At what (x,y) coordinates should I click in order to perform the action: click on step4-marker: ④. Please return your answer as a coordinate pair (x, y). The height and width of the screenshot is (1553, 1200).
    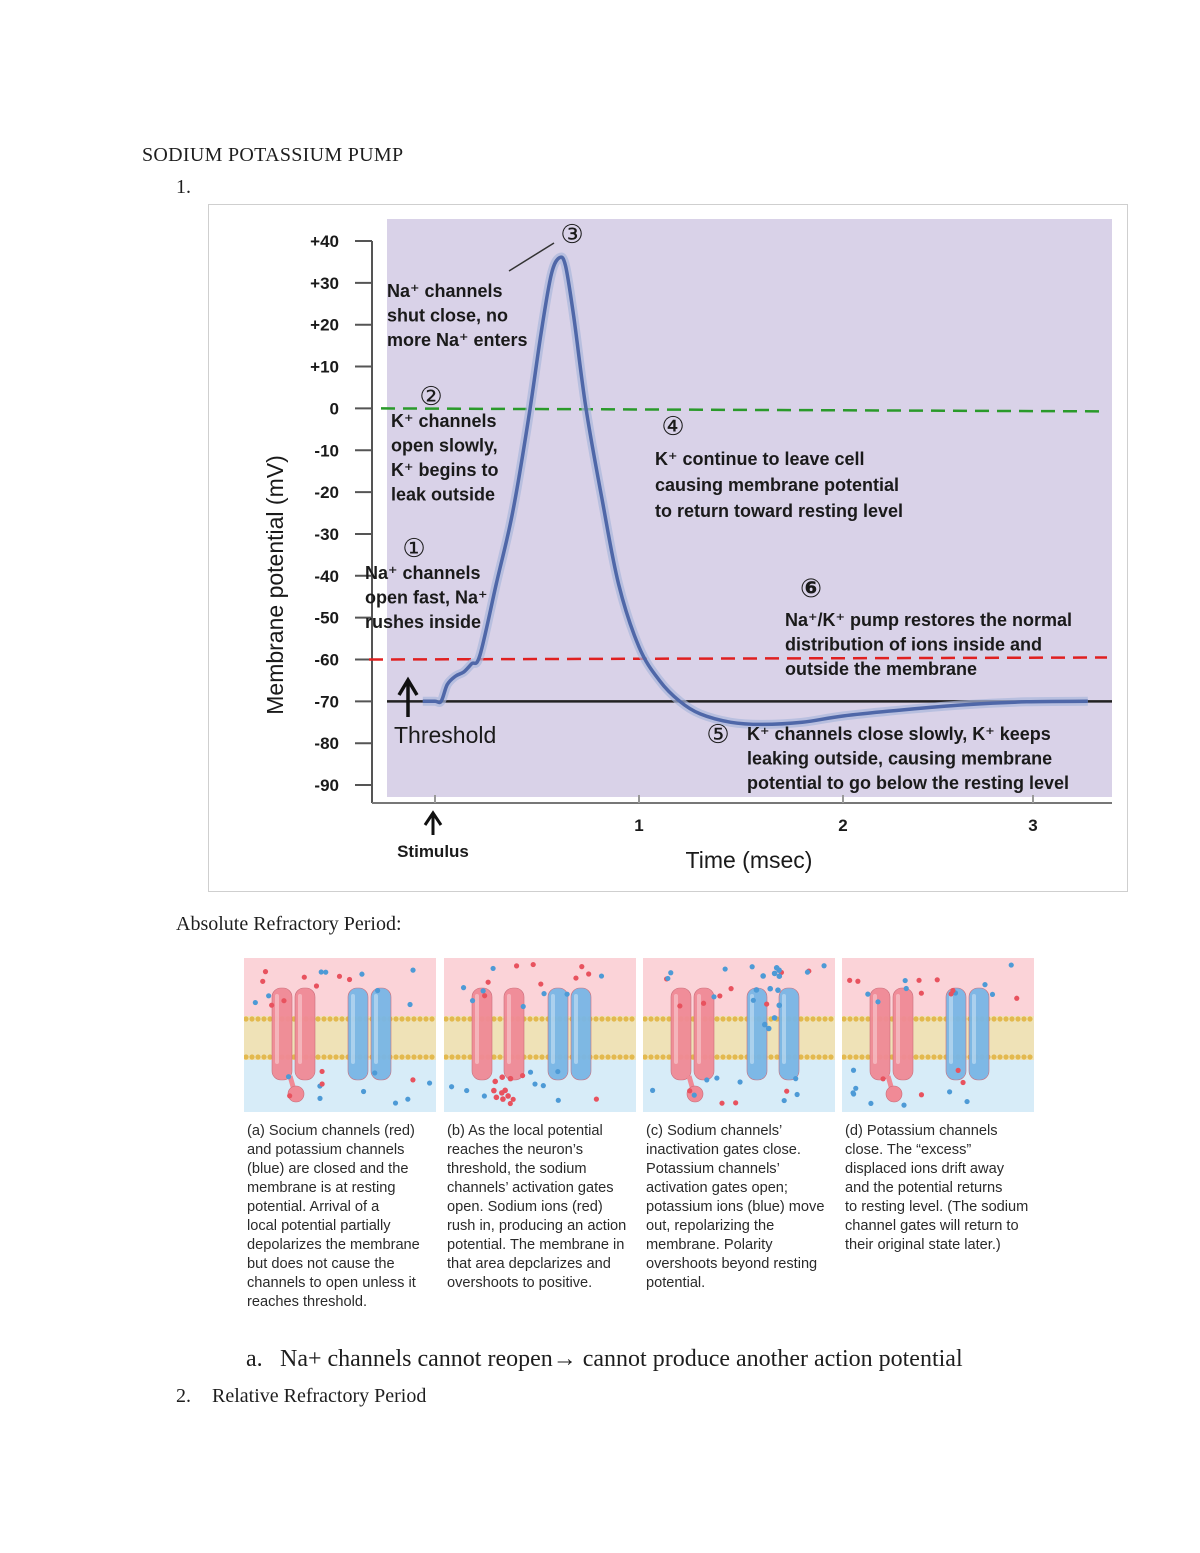
    Looking at the image, I should click on (672, 427).